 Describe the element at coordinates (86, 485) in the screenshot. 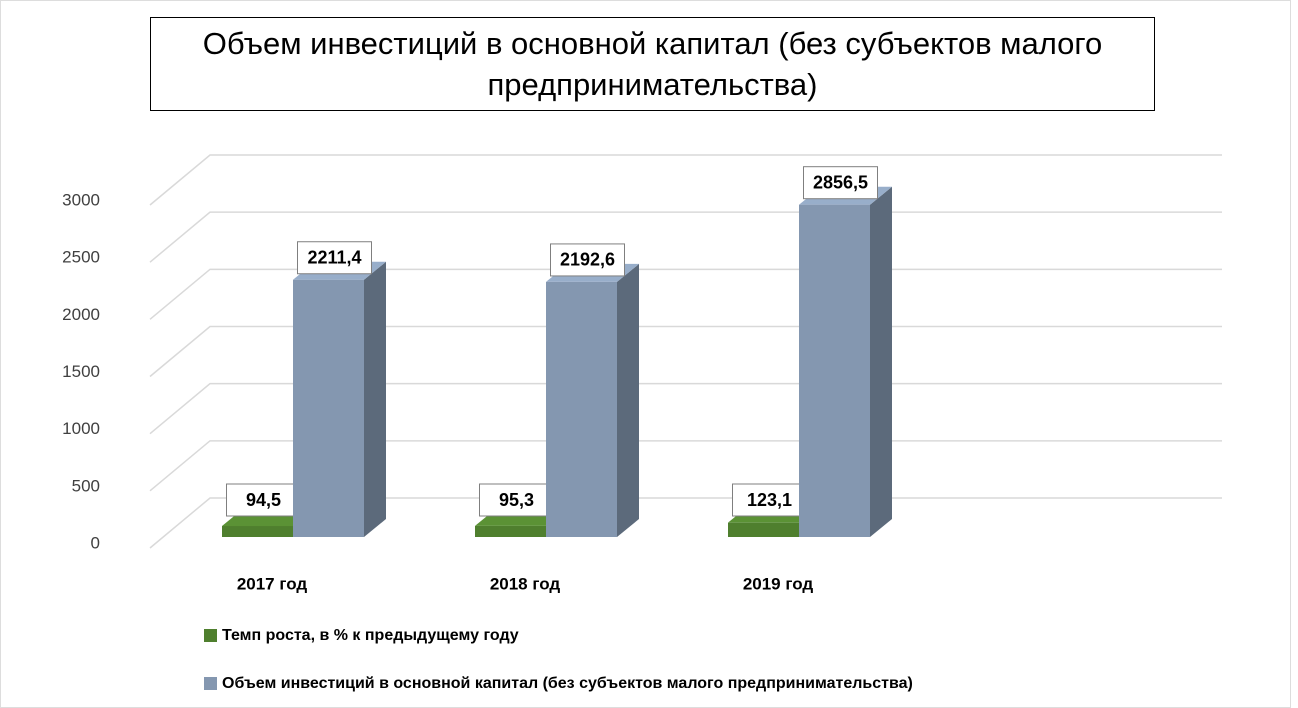

I see `y-tick-label: 500` at that location.